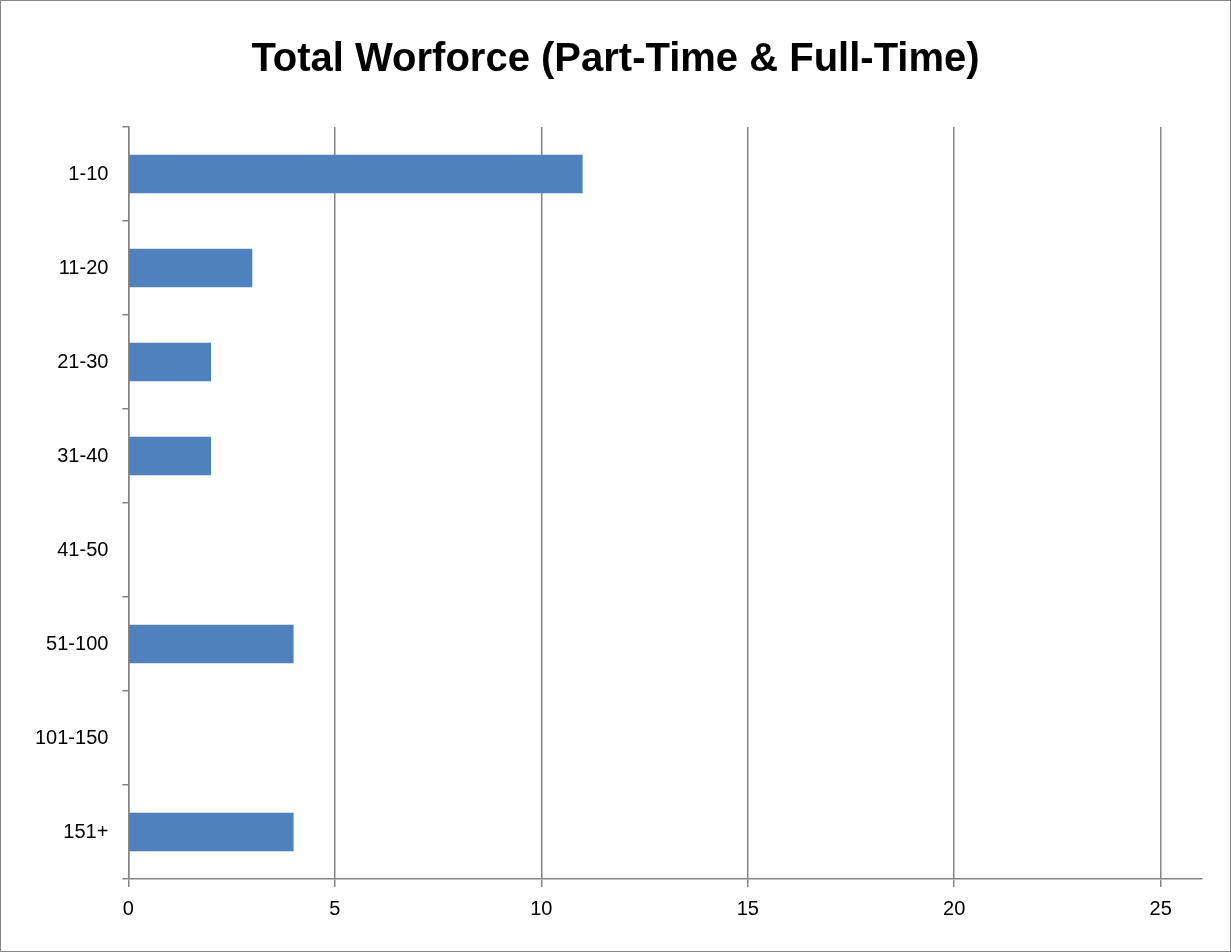 The image size is (1231, 952). I want to click on x-tick-label: 20, so click(954, 907).